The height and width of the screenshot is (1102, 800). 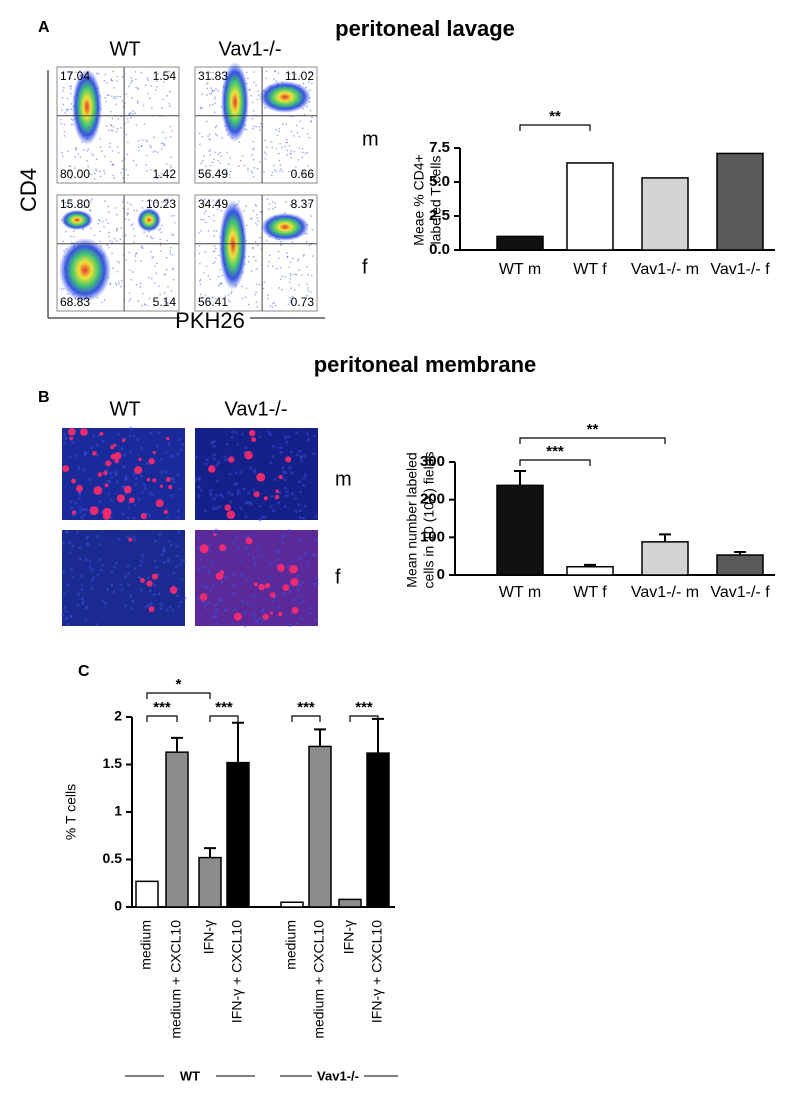 I want to click on x-tick-label: Vav1-/- f, so click(x=740, y=592).